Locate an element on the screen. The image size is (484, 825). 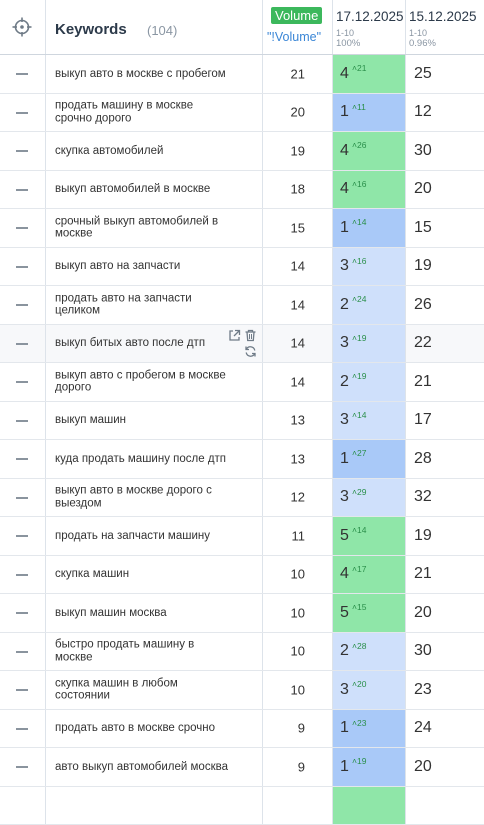
position-cell-1: 3 ˄29 is located at coordinates (369, 498).